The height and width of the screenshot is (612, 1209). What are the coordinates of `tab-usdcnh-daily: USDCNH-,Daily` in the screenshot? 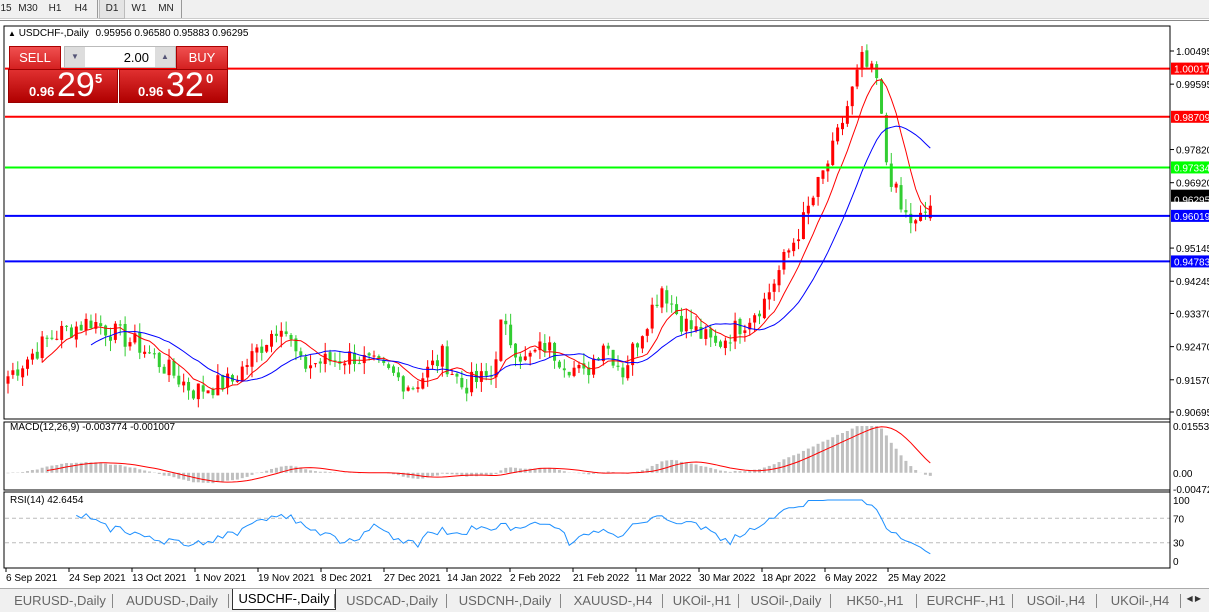 It's located at (505, 601).